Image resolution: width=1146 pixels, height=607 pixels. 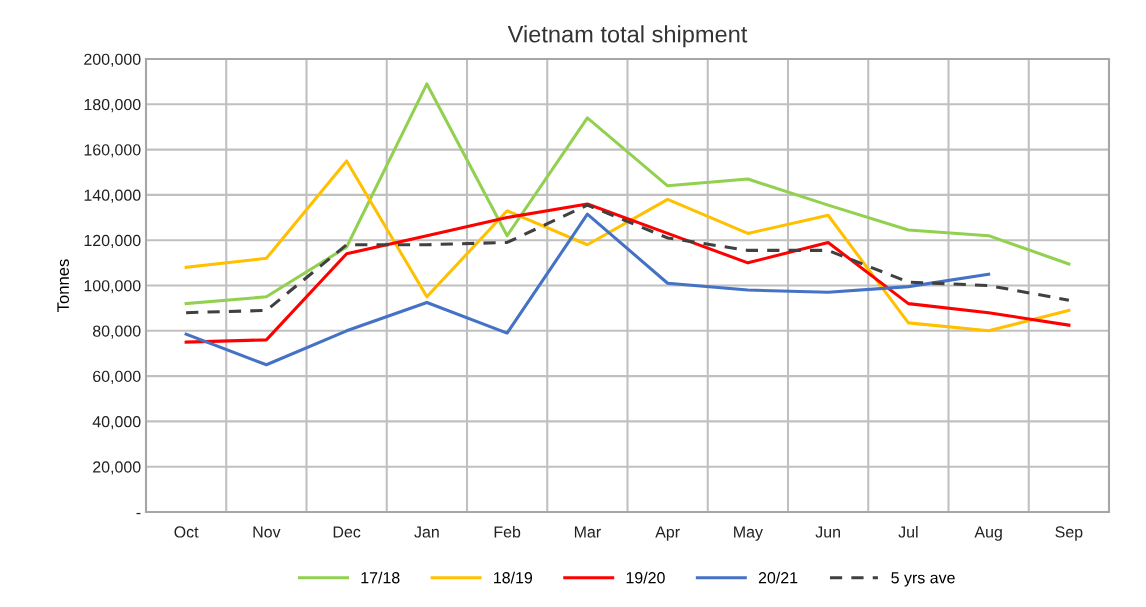 What do you see at coordinates (63, 285) in the screenshot?
I see `y-axis-title: Tonnes` at bounding box center [63, 285].